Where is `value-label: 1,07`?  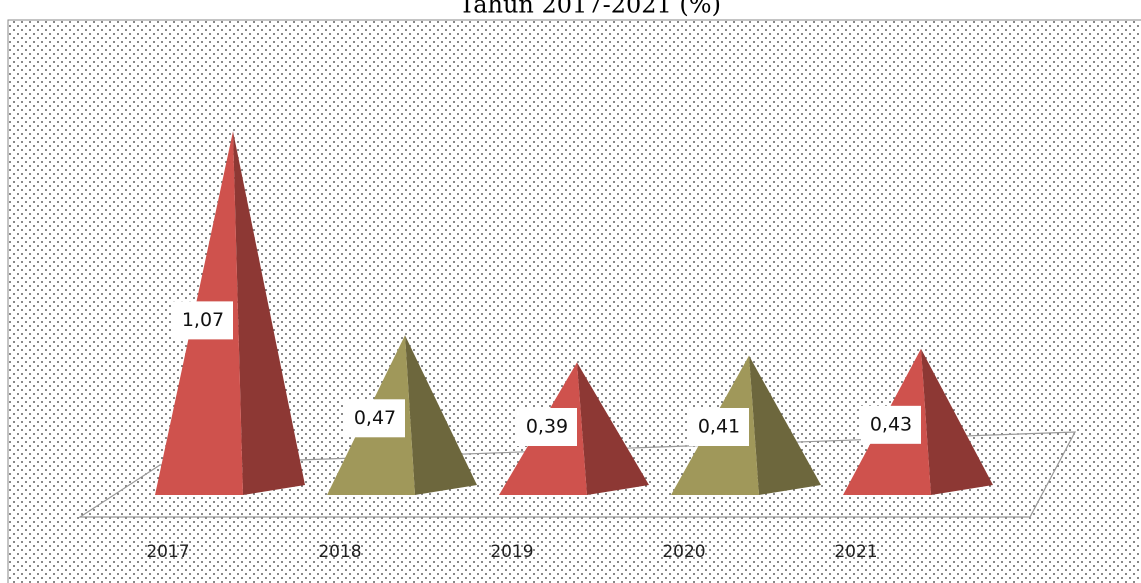
value-label: 1,07 is located at coordinates (203, 320).